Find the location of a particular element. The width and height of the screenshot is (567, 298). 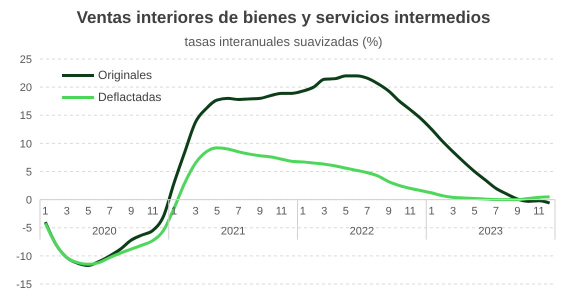

chart-subtitle: tasas interanuales suavizadas (%) is located at coordinates (284, 41).